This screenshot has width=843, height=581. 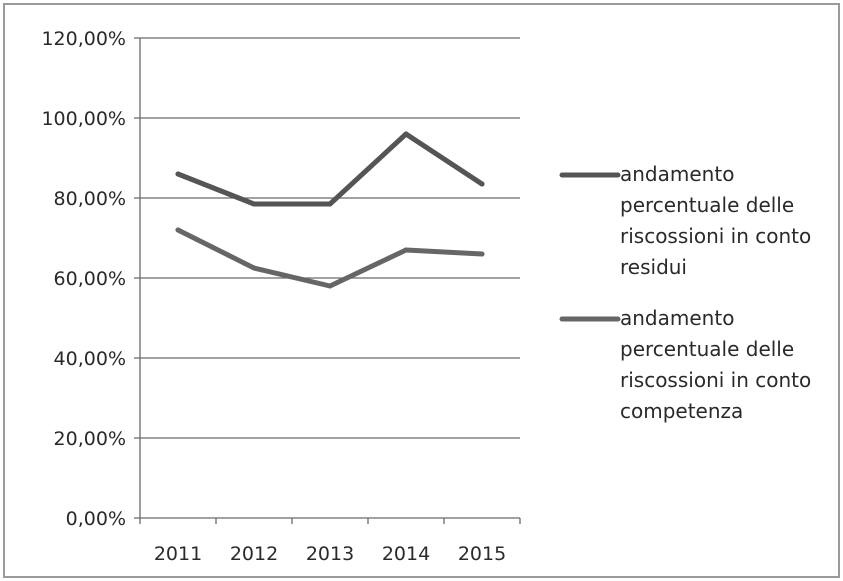 I want to click on x-tick-label: 2013, so click(x=330, y=554).